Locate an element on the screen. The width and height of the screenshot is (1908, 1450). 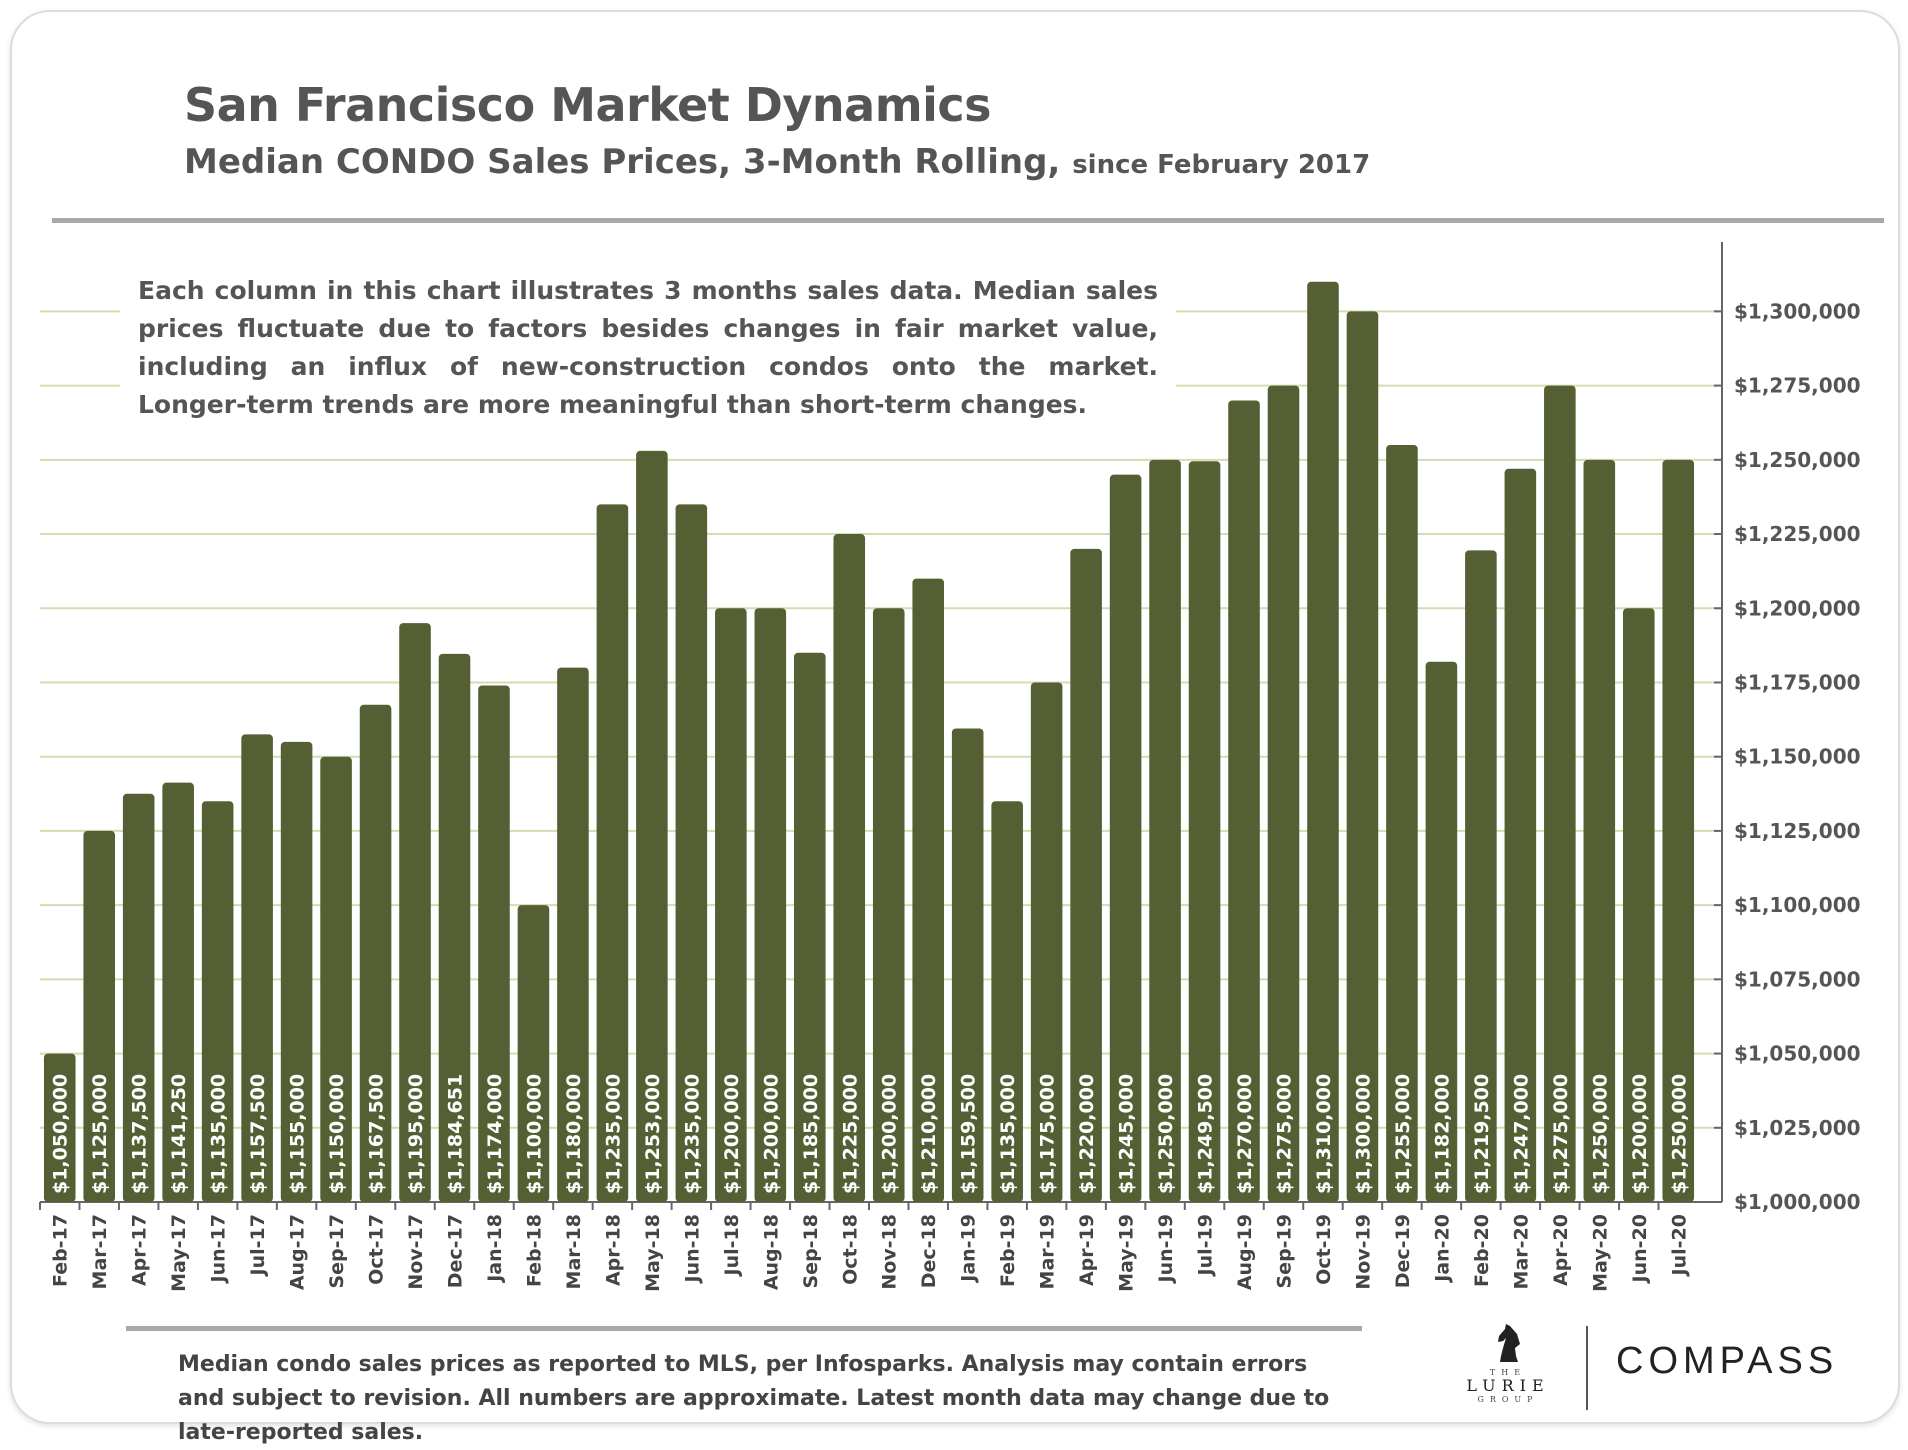
bar-data-label: $1,250,000 is located at coordinates (1679, 1134).